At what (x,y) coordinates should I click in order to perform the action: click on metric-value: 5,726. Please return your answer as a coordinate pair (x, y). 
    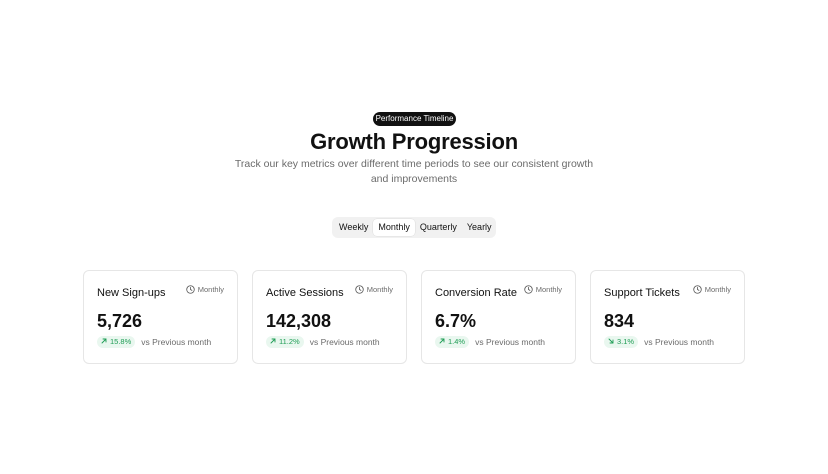
    Looking at the image, I should click on (120, 321).